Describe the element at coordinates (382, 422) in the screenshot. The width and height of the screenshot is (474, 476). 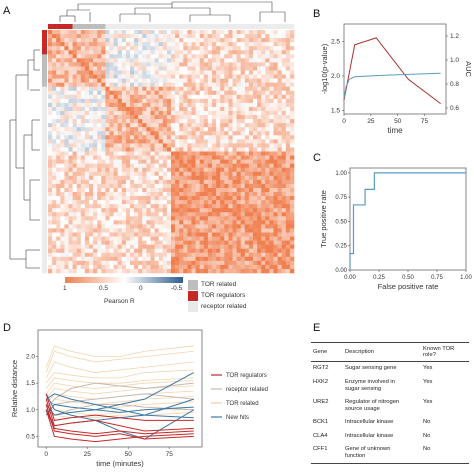
I see `description-cell: Intracellular kinase` at that location.